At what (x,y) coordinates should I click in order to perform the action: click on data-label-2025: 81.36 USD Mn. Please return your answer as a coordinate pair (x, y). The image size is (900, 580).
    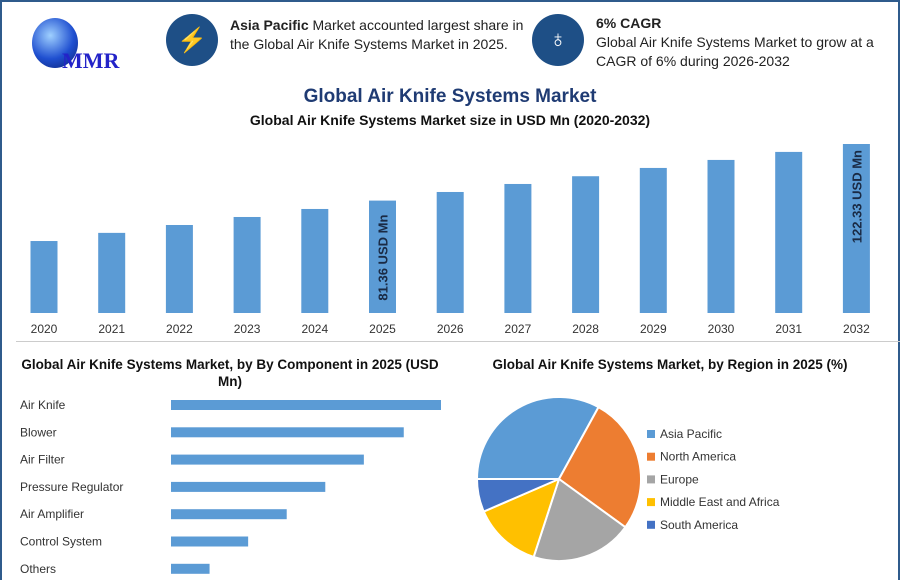
    Looking at the image, I should click on (383, 258).